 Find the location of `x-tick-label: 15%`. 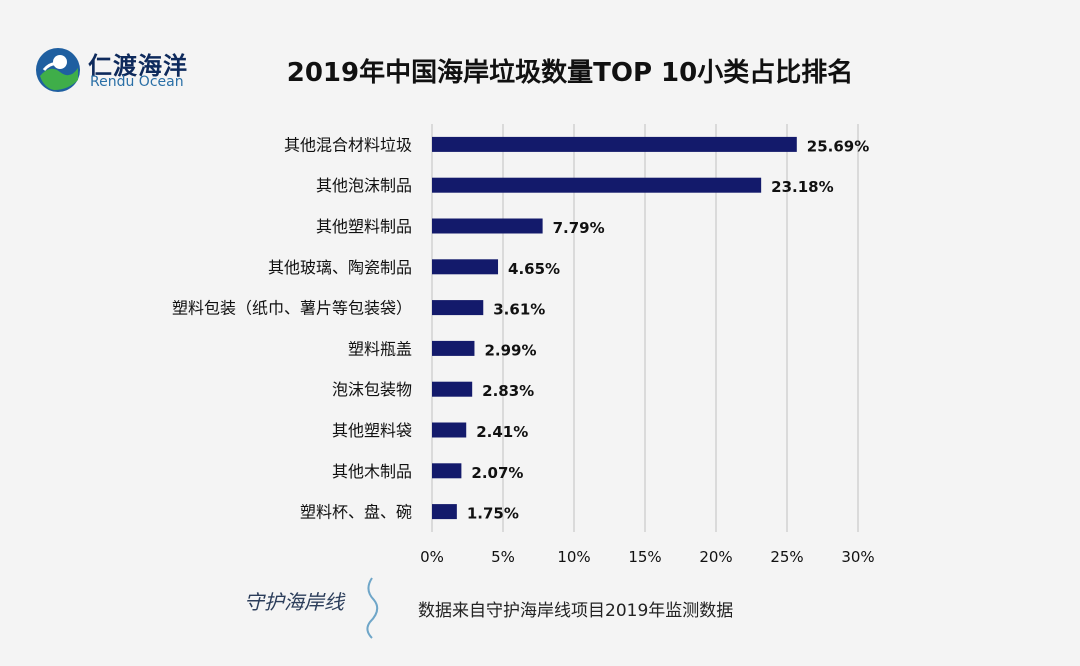

x-tick-label: 15% is located at coordinates (644, 557).